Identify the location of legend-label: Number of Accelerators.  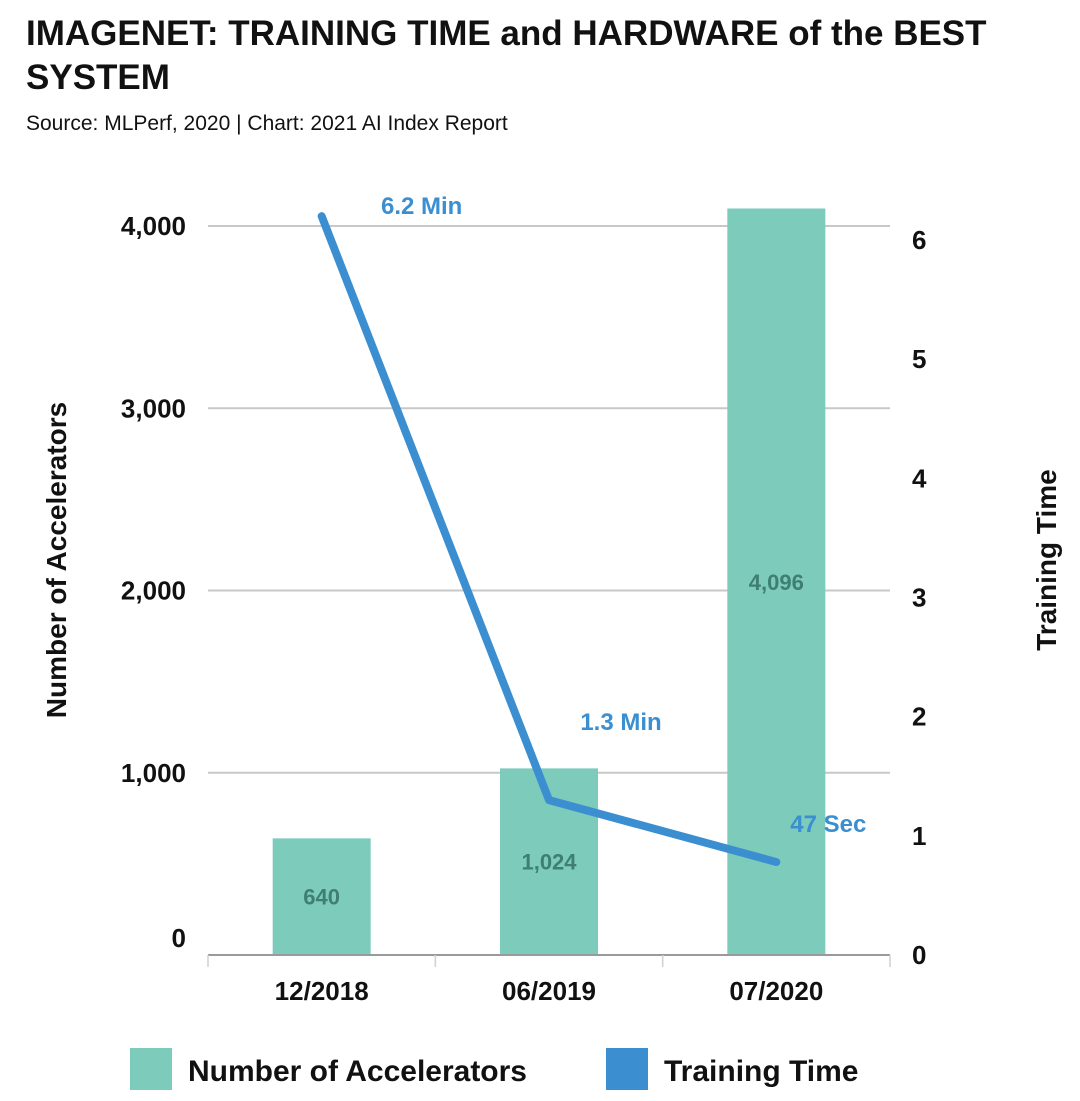
(357, 1071).